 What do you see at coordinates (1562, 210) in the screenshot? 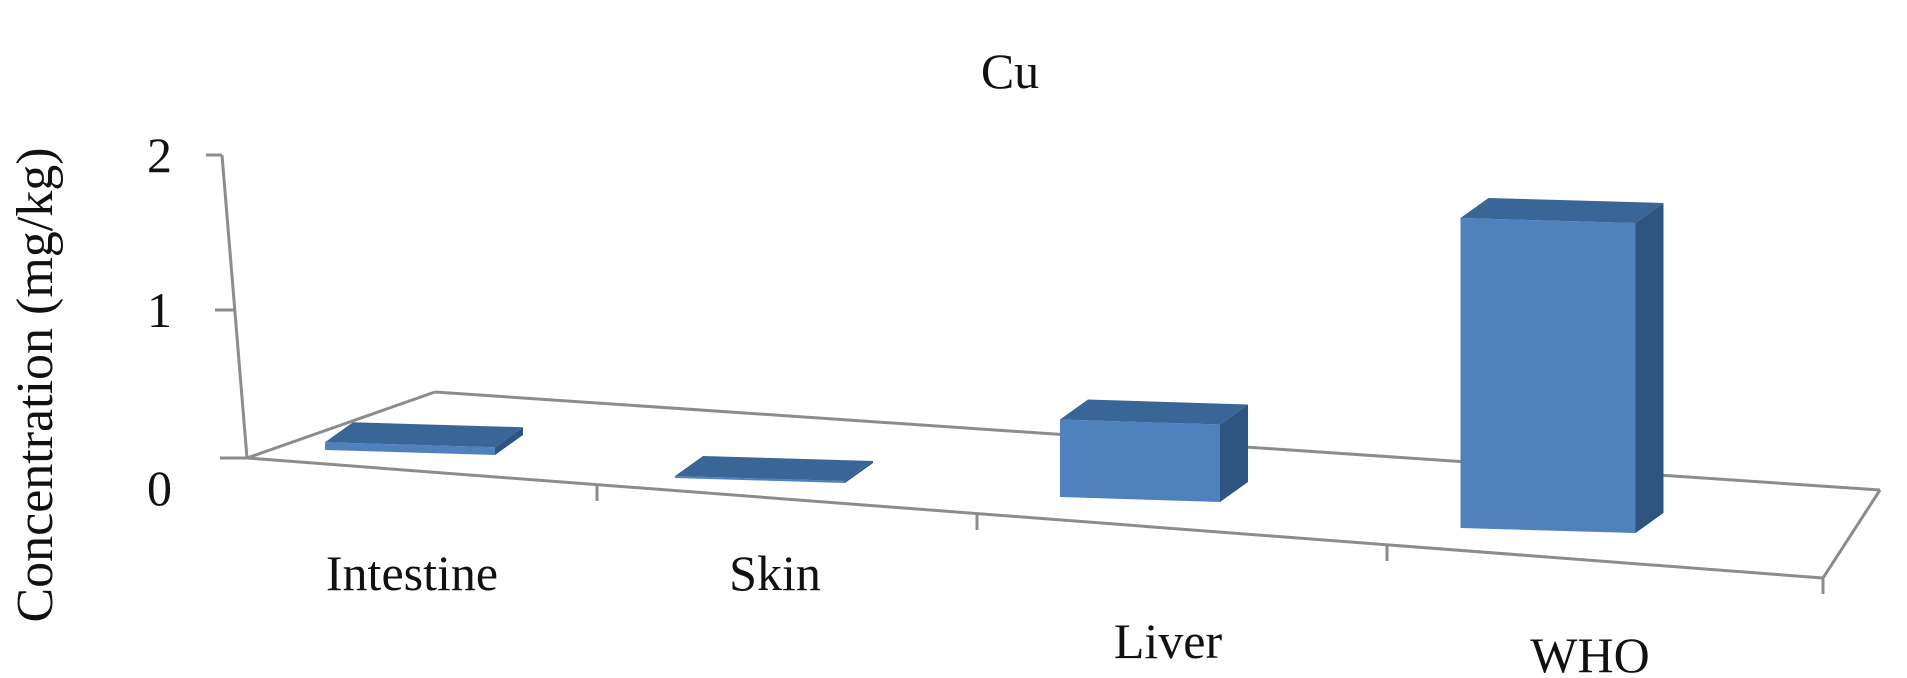
I see `bar-top-who` at bounding box center [1562, 210].